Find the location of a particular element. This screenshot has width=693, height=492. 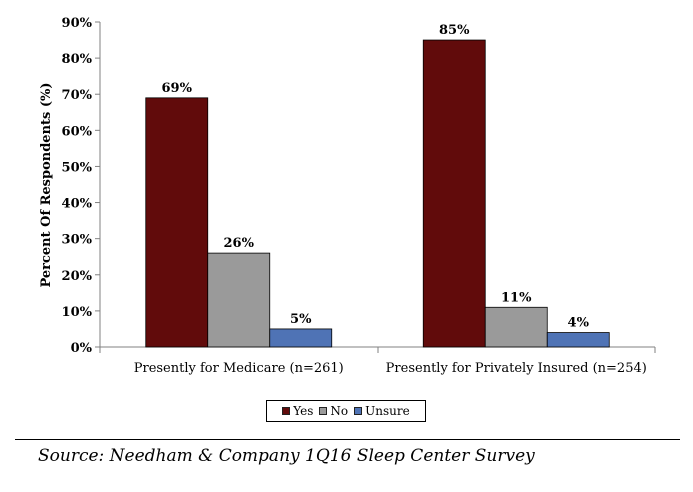

category-label-1: Presently for Privately Insured (n=254) is located at coordinates (516, 368).